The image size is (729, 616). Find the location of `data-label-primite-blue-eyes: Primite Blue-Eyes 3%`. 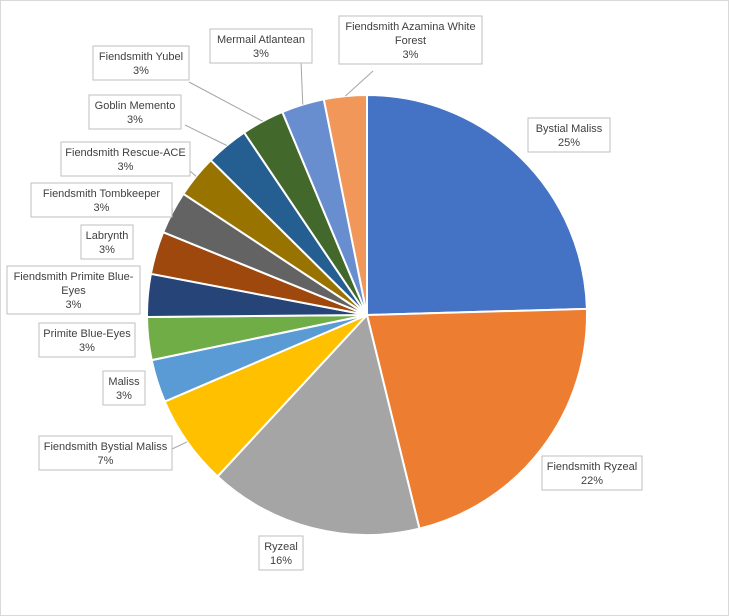

data-label-primite-blue-eyes: Primite Blue-Eyes 3% is located at coordinates (87, 340).